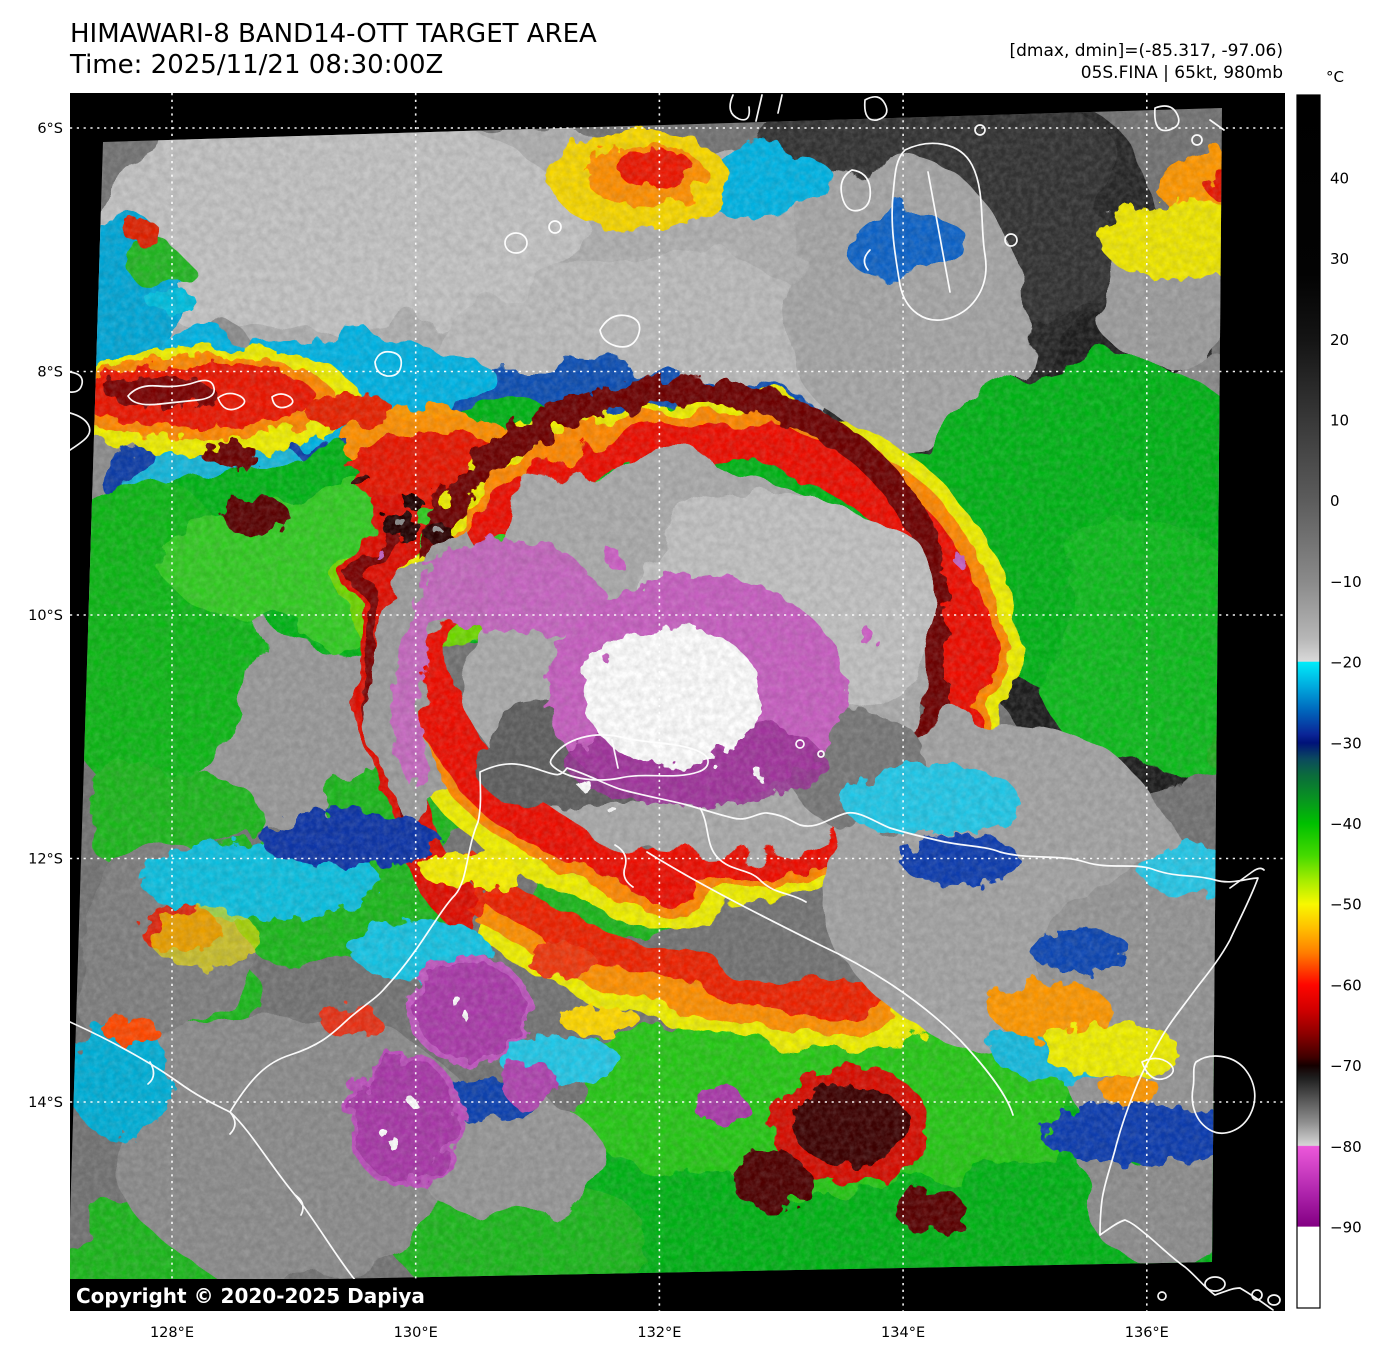 Image resolution: width=1388 pixels, height=1359 pixels. What do you see at coordinates (1346, 702) in the screenshot?
I see `colorbar-tick-labels: 40 30 20 10 0 −10 −20 −30 −40 −50 −60 −70 −80 −90` at bounding box center [1346, 702].